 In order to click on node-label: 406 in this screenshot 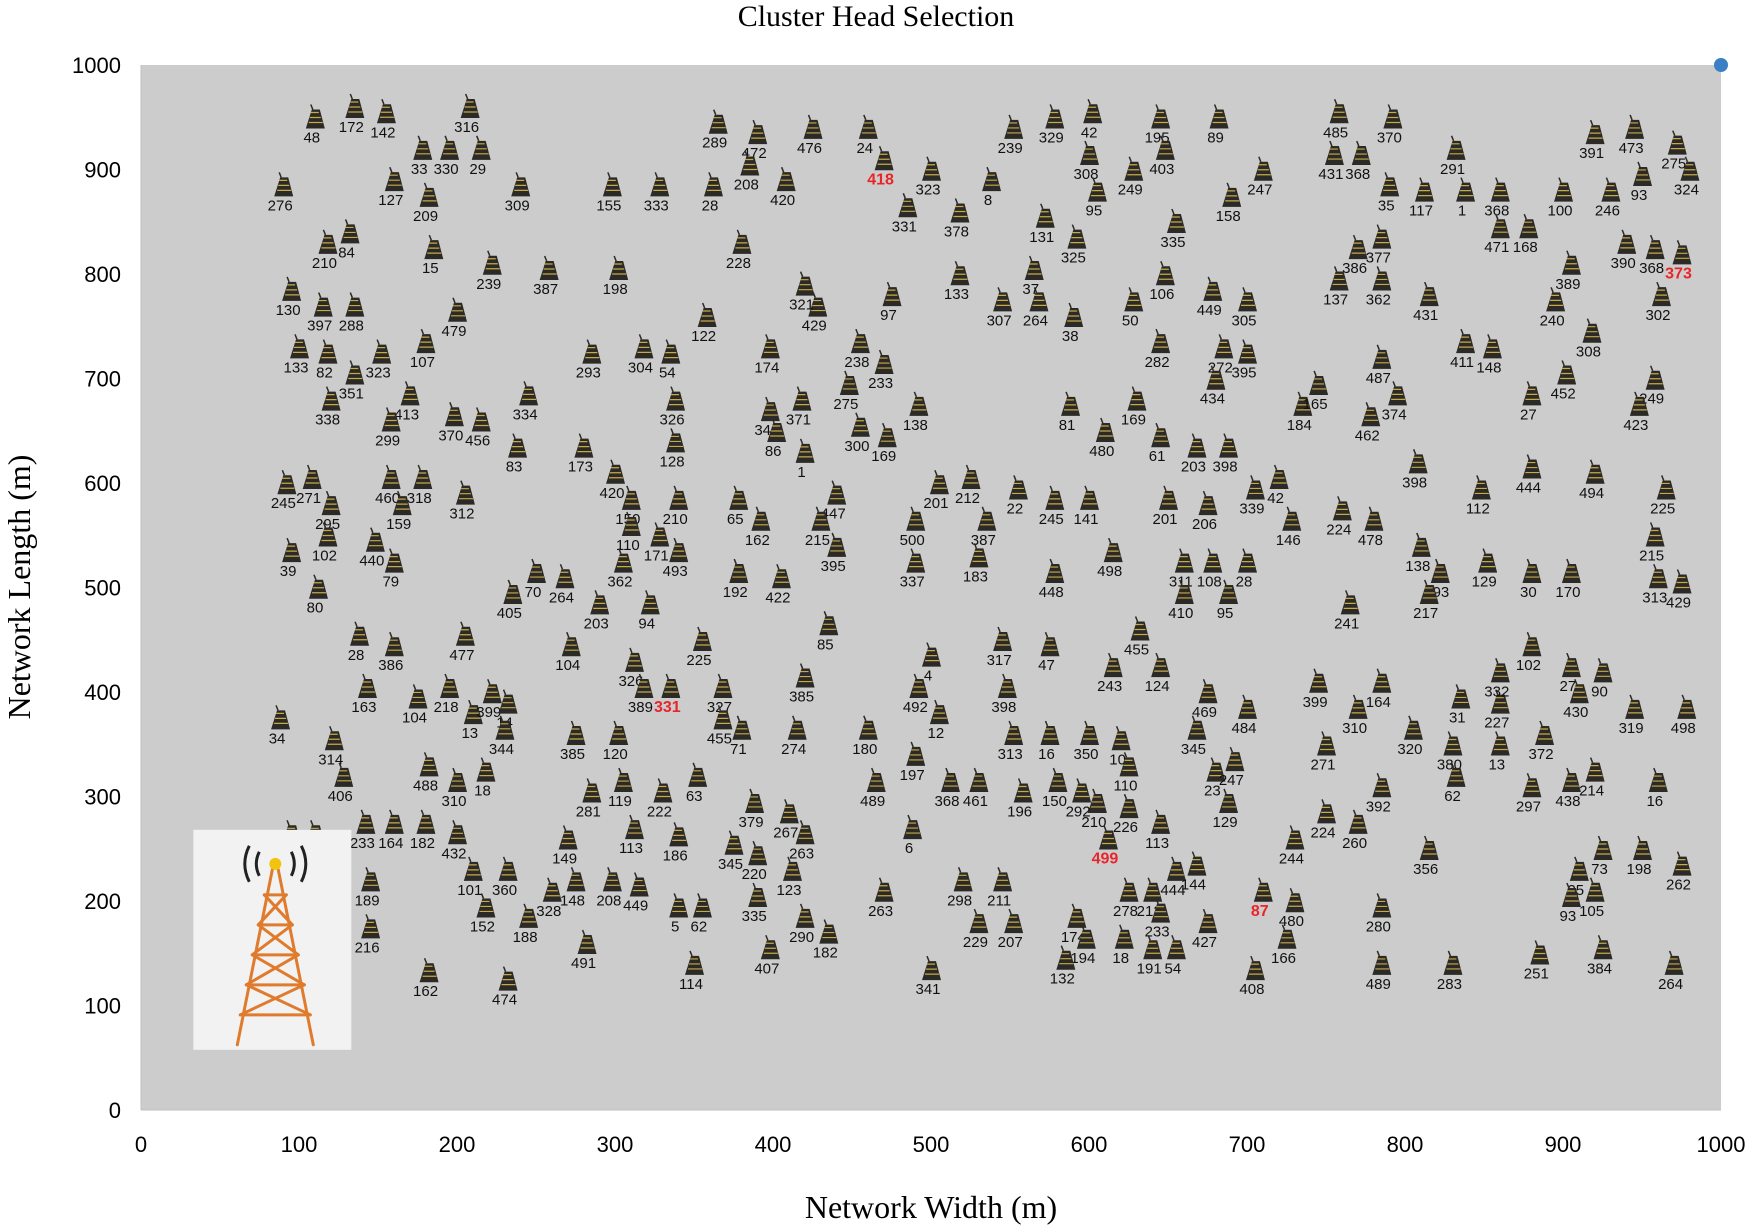, I will do `click(340, 796)`.